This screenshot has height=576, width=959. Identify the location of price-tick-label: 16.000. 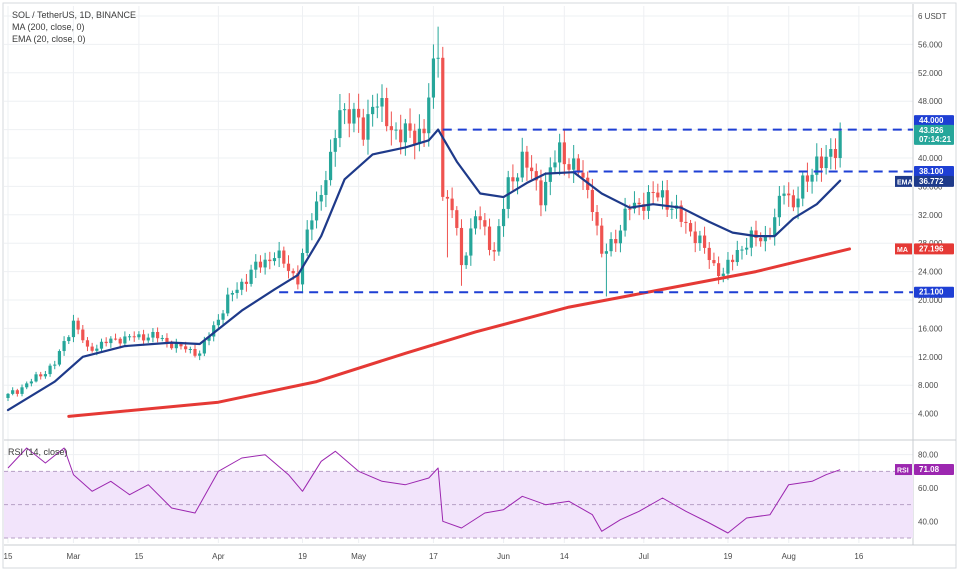
(930, 328).